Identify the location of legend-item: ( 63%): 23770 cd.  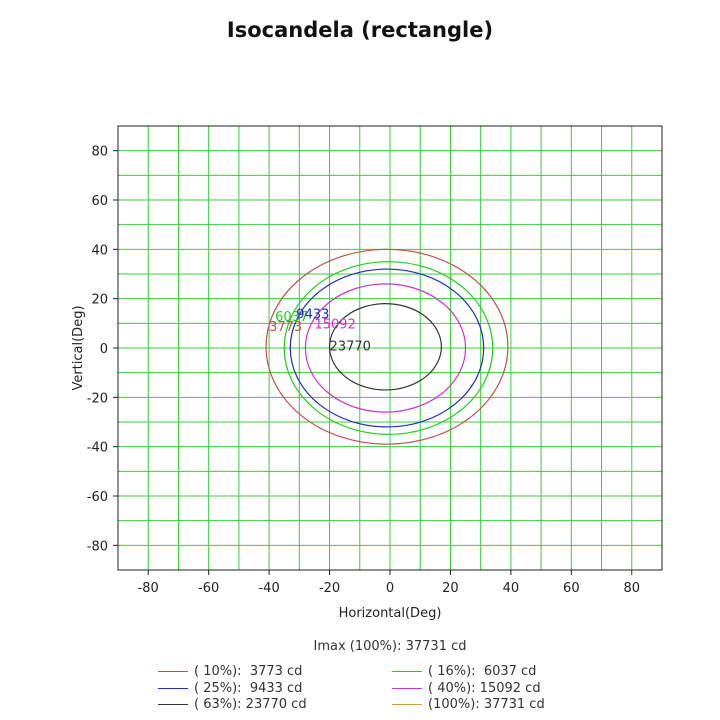
(232, 705).